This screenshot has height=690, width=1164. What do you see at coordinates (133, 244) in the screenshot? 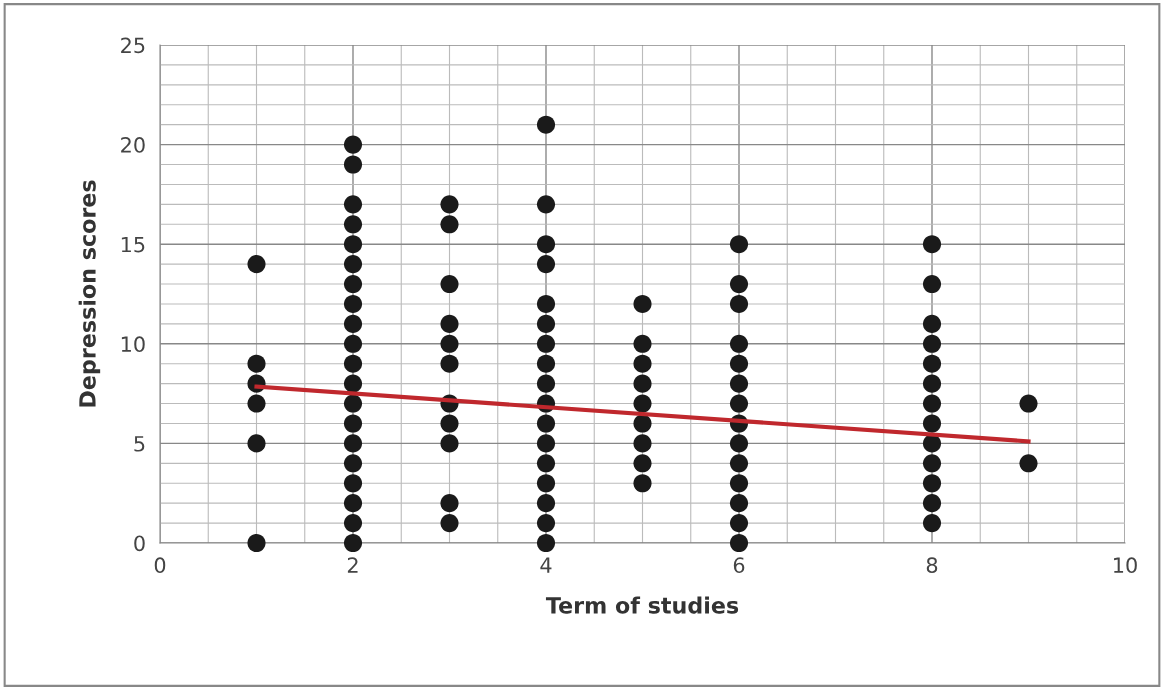
I see `y-tick-label: 15` at bounding box center [133, 244].